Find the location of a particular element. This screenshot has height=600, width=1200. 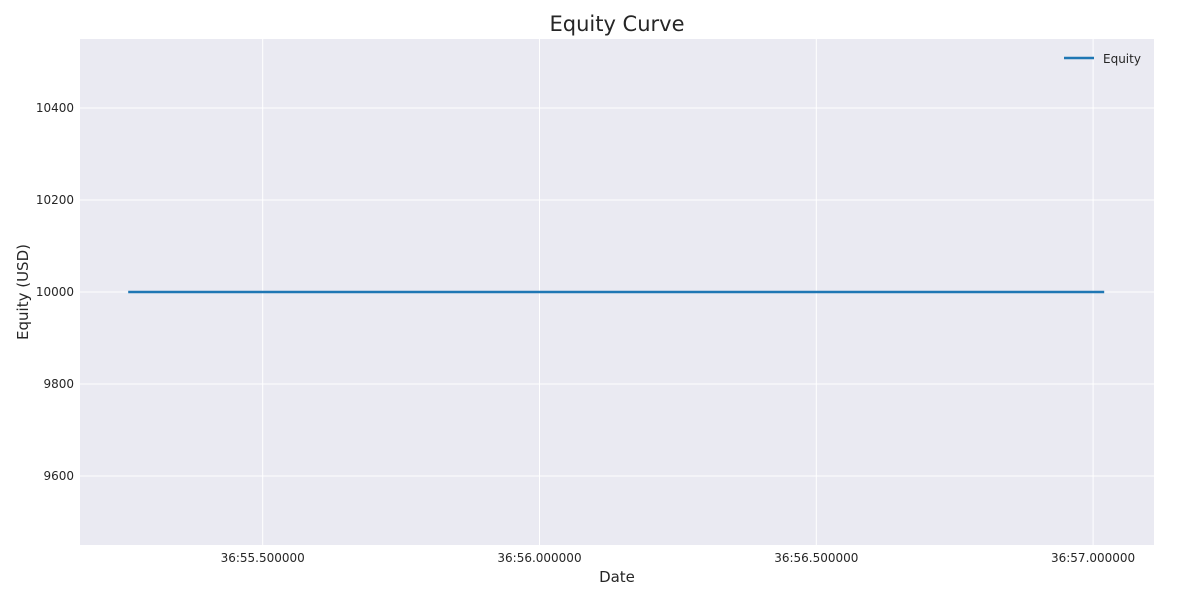

y-tick-label: 10200 is located at coordinates (55, 200).